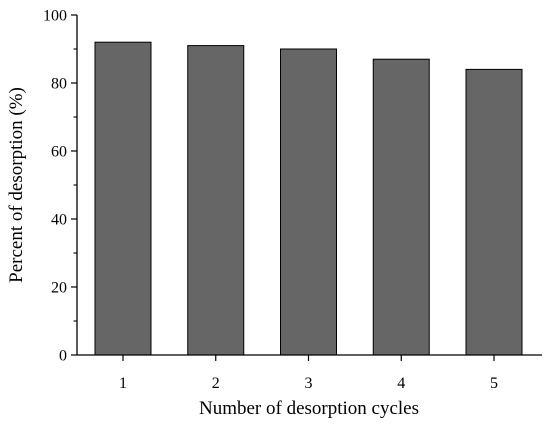  What do you see at coordinates (216, 383) in the screenshot?
I see `x-tick-label: 2` at bounding box center [216, 383].